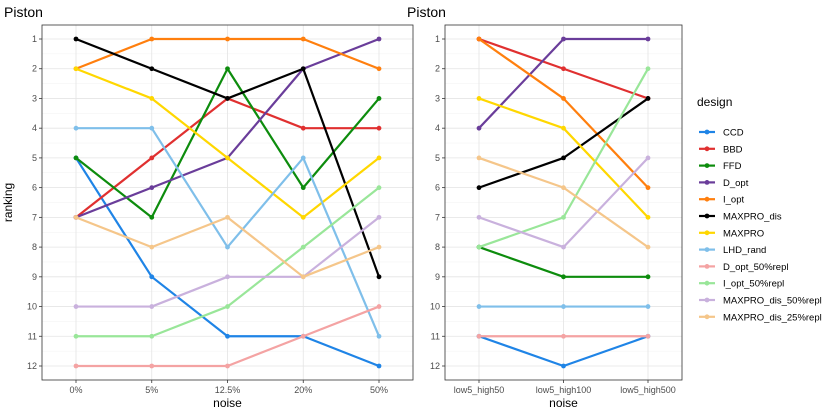 The height and width of the screenshot is (419, 830). I want to click on legend-key-point-maxpro-dis, so click(707, 216).